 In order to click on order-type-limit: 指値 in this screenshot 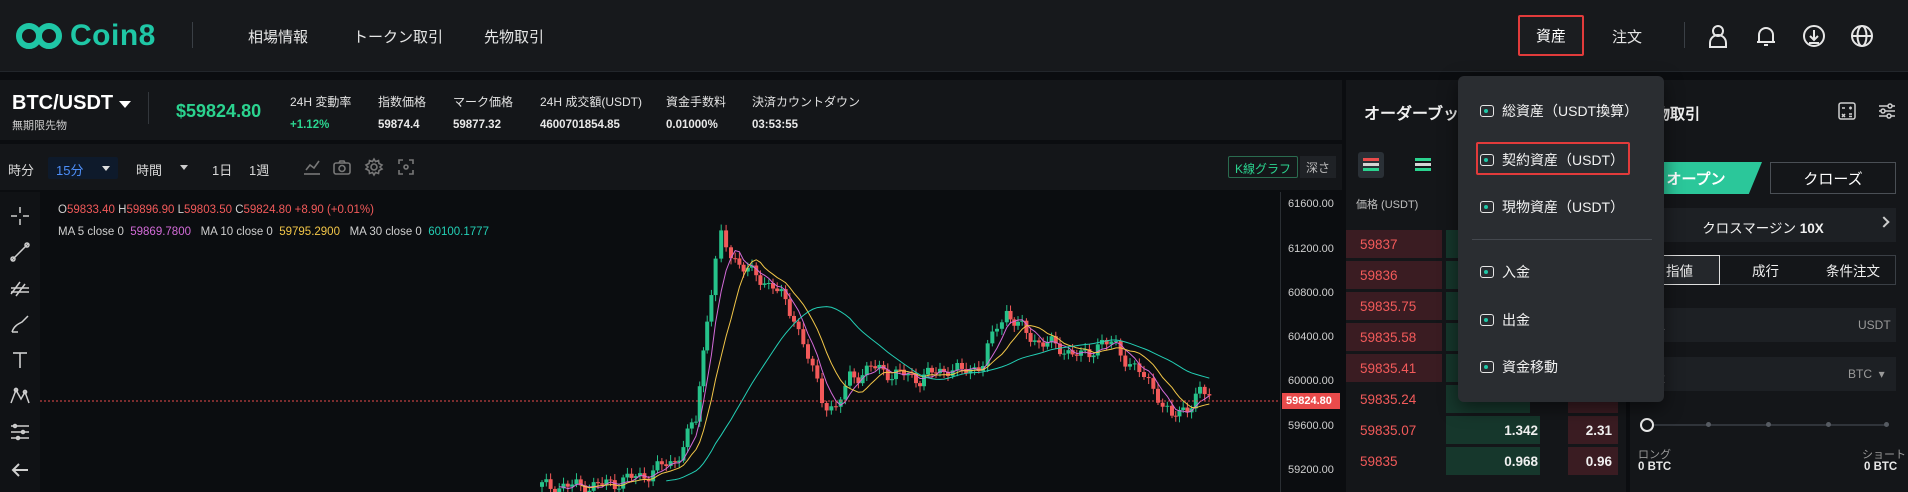, I will do `click(1679, 271)`.